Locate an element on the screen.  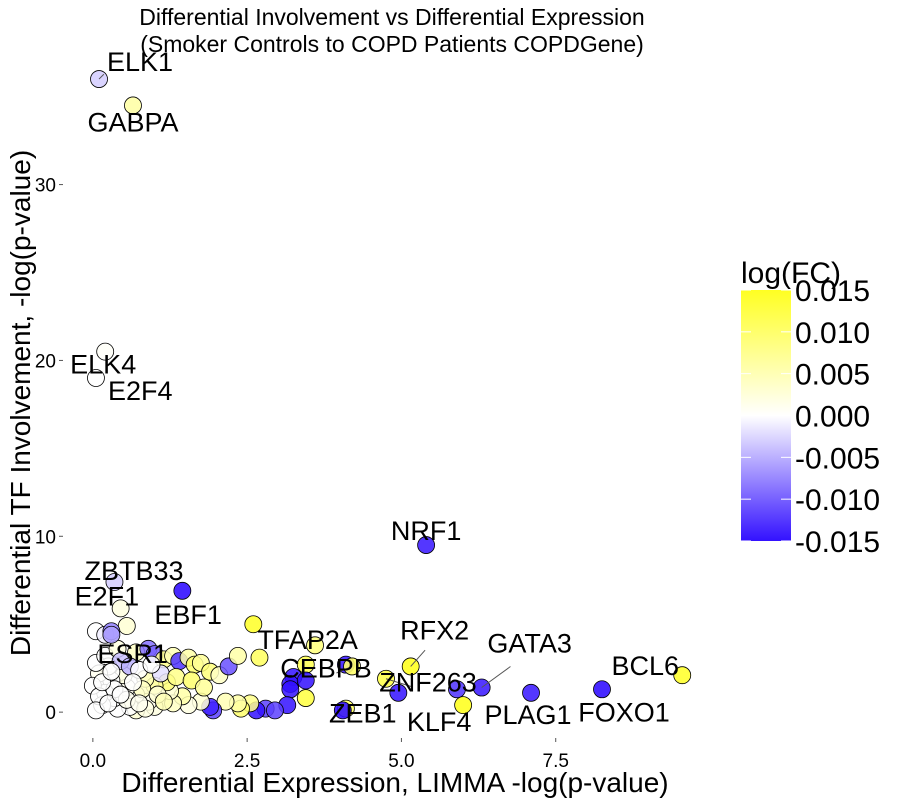
data-point-foxo1 is located at coordinates (602, 689).